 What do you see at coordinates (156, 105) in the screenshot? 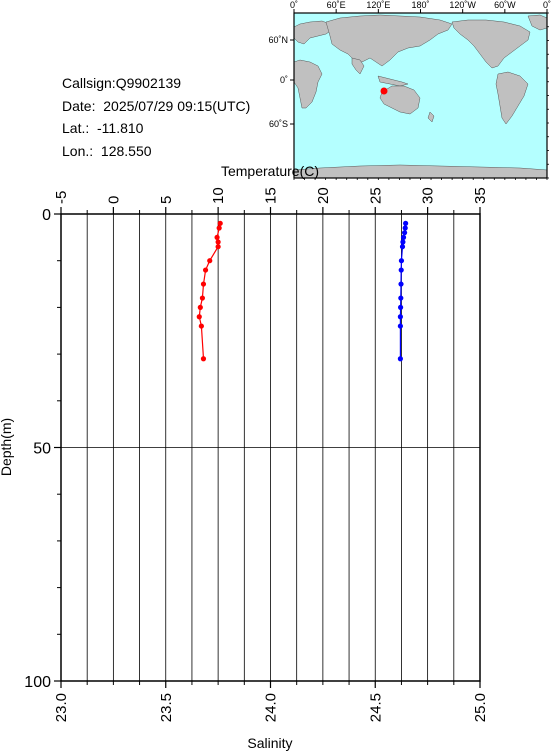
I see `date-label: Date: 2025/07/29 09:15(UTC)` at bounding box center [156, 105].